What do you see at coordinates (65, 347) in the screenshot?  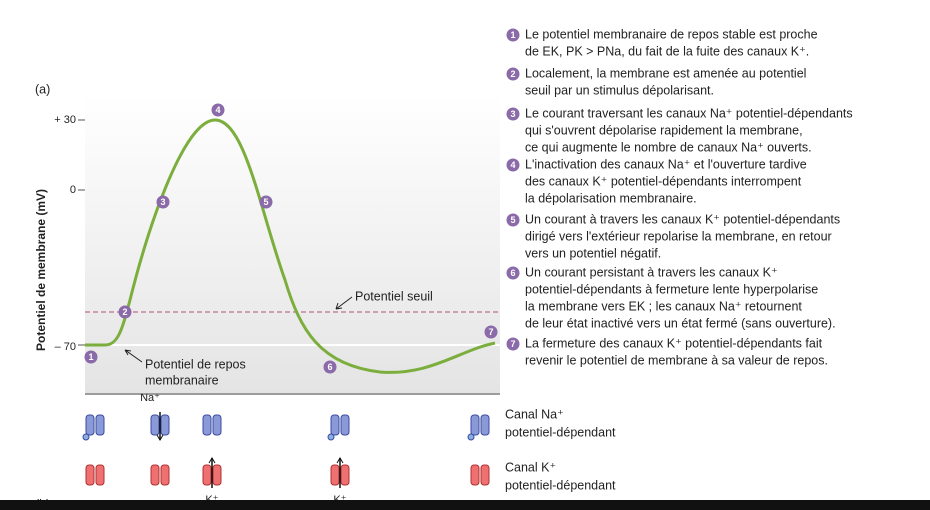 I see `y-tick-label: – 70` at bounding box center [65, 347].